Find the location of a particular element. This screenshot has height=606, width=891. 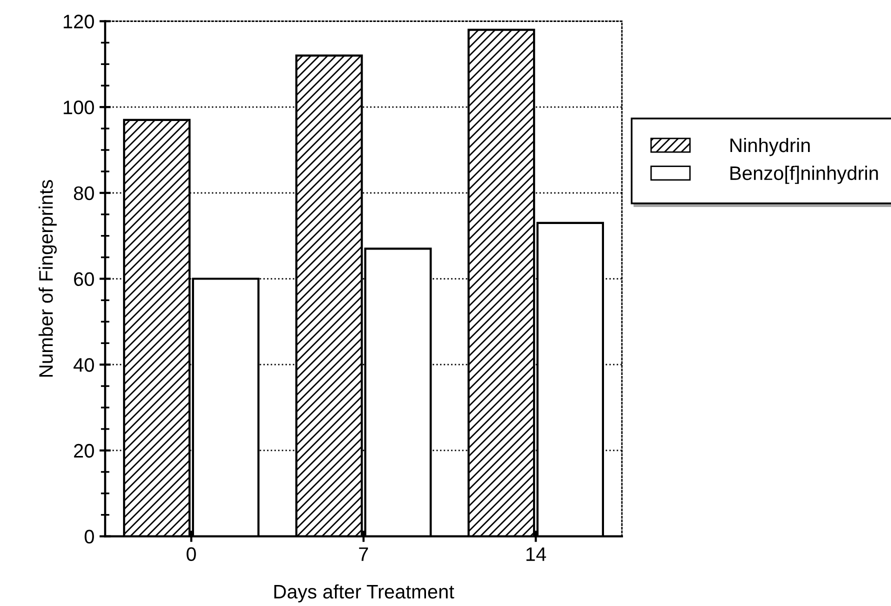

x-tick-label: 7 is located at coordinates (363, 554).